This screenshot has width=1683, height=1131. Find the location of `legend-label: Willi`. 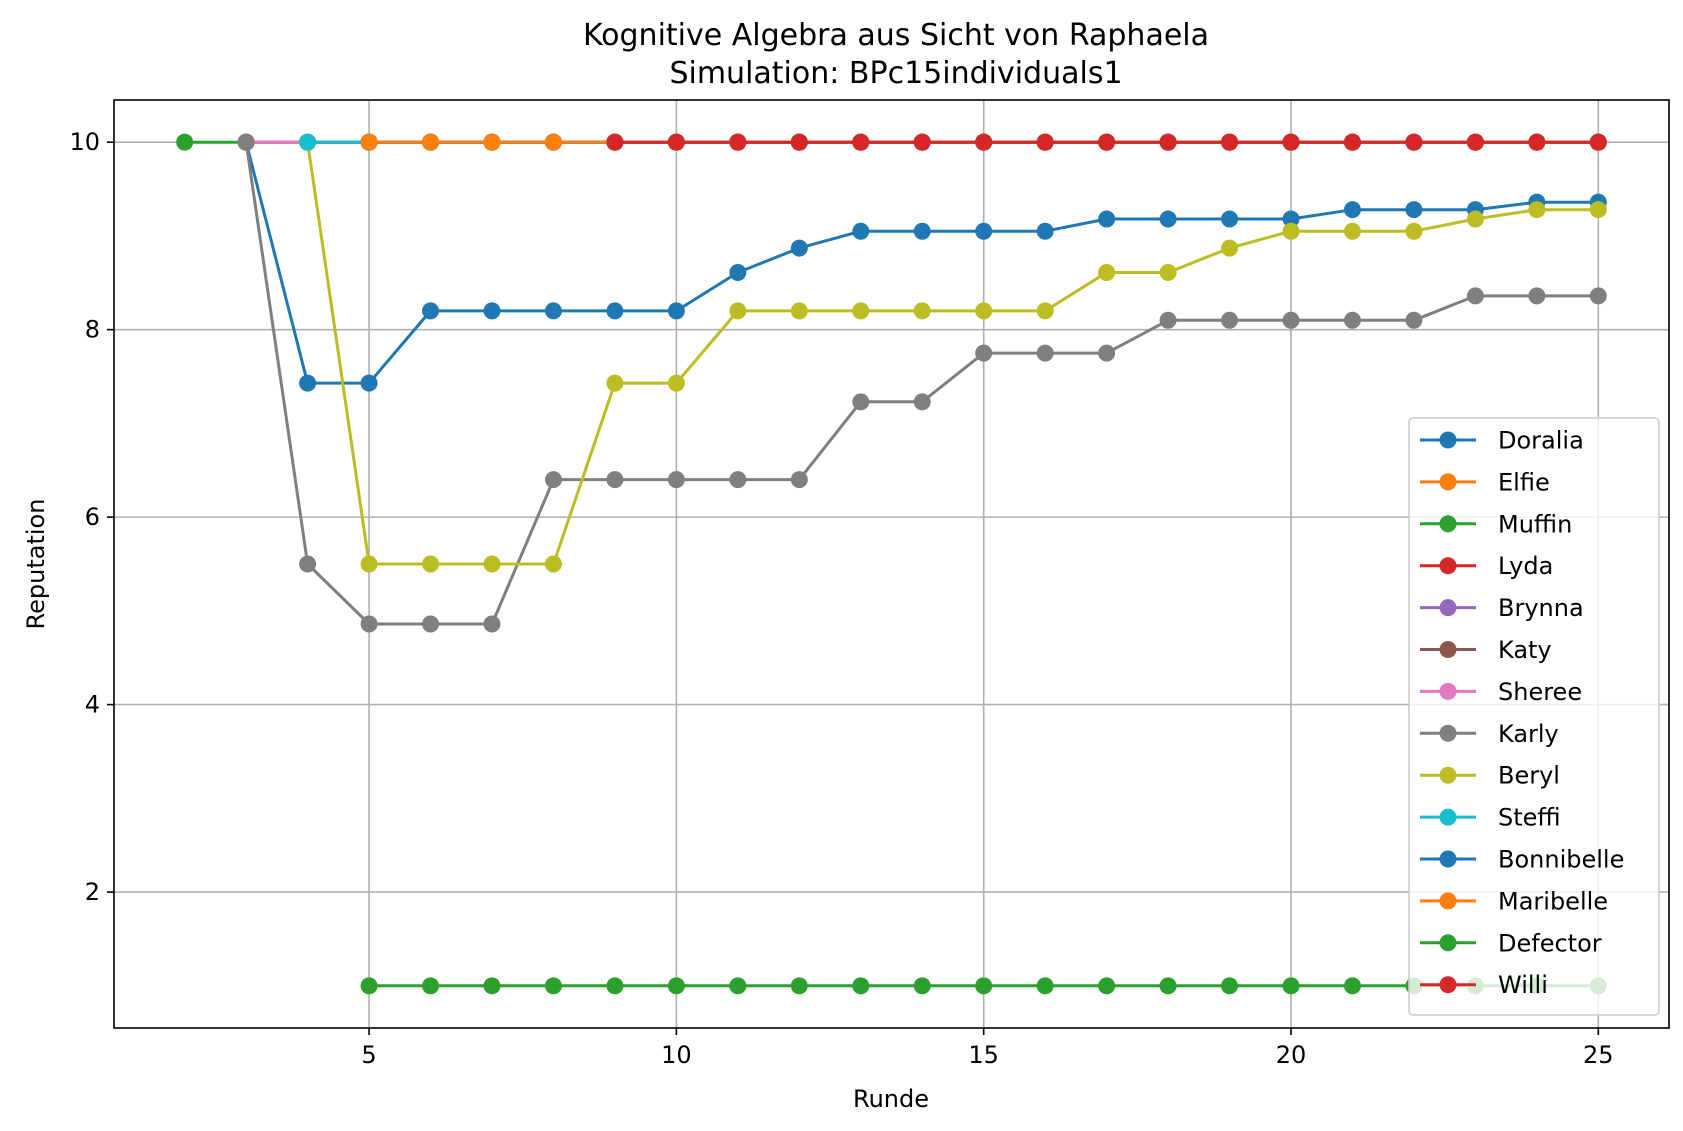

legend-label: Willi is located at coordinates (1523, 985).